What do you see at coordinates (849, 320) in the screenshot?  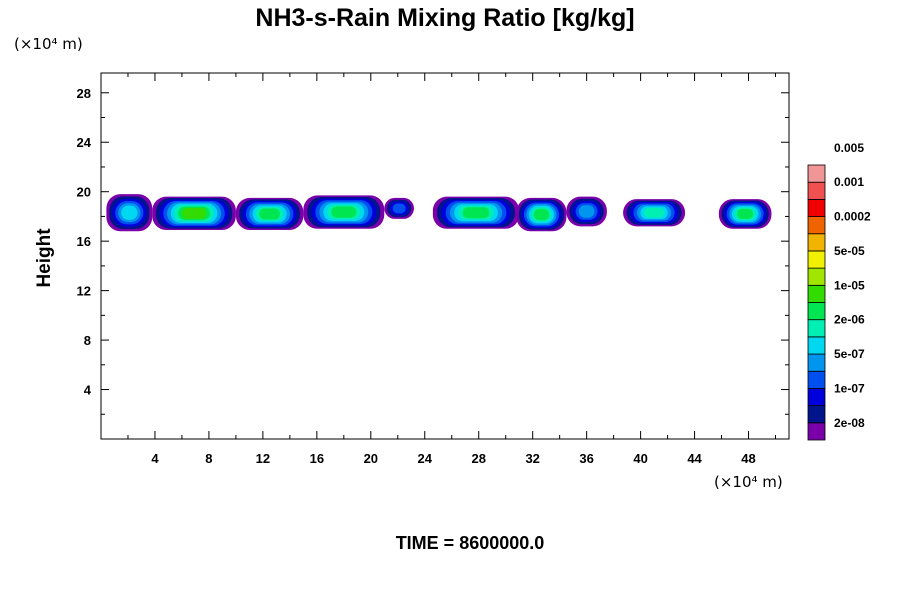 I see `colorbar-label: 2e-06` at bounding box center [849, 320].